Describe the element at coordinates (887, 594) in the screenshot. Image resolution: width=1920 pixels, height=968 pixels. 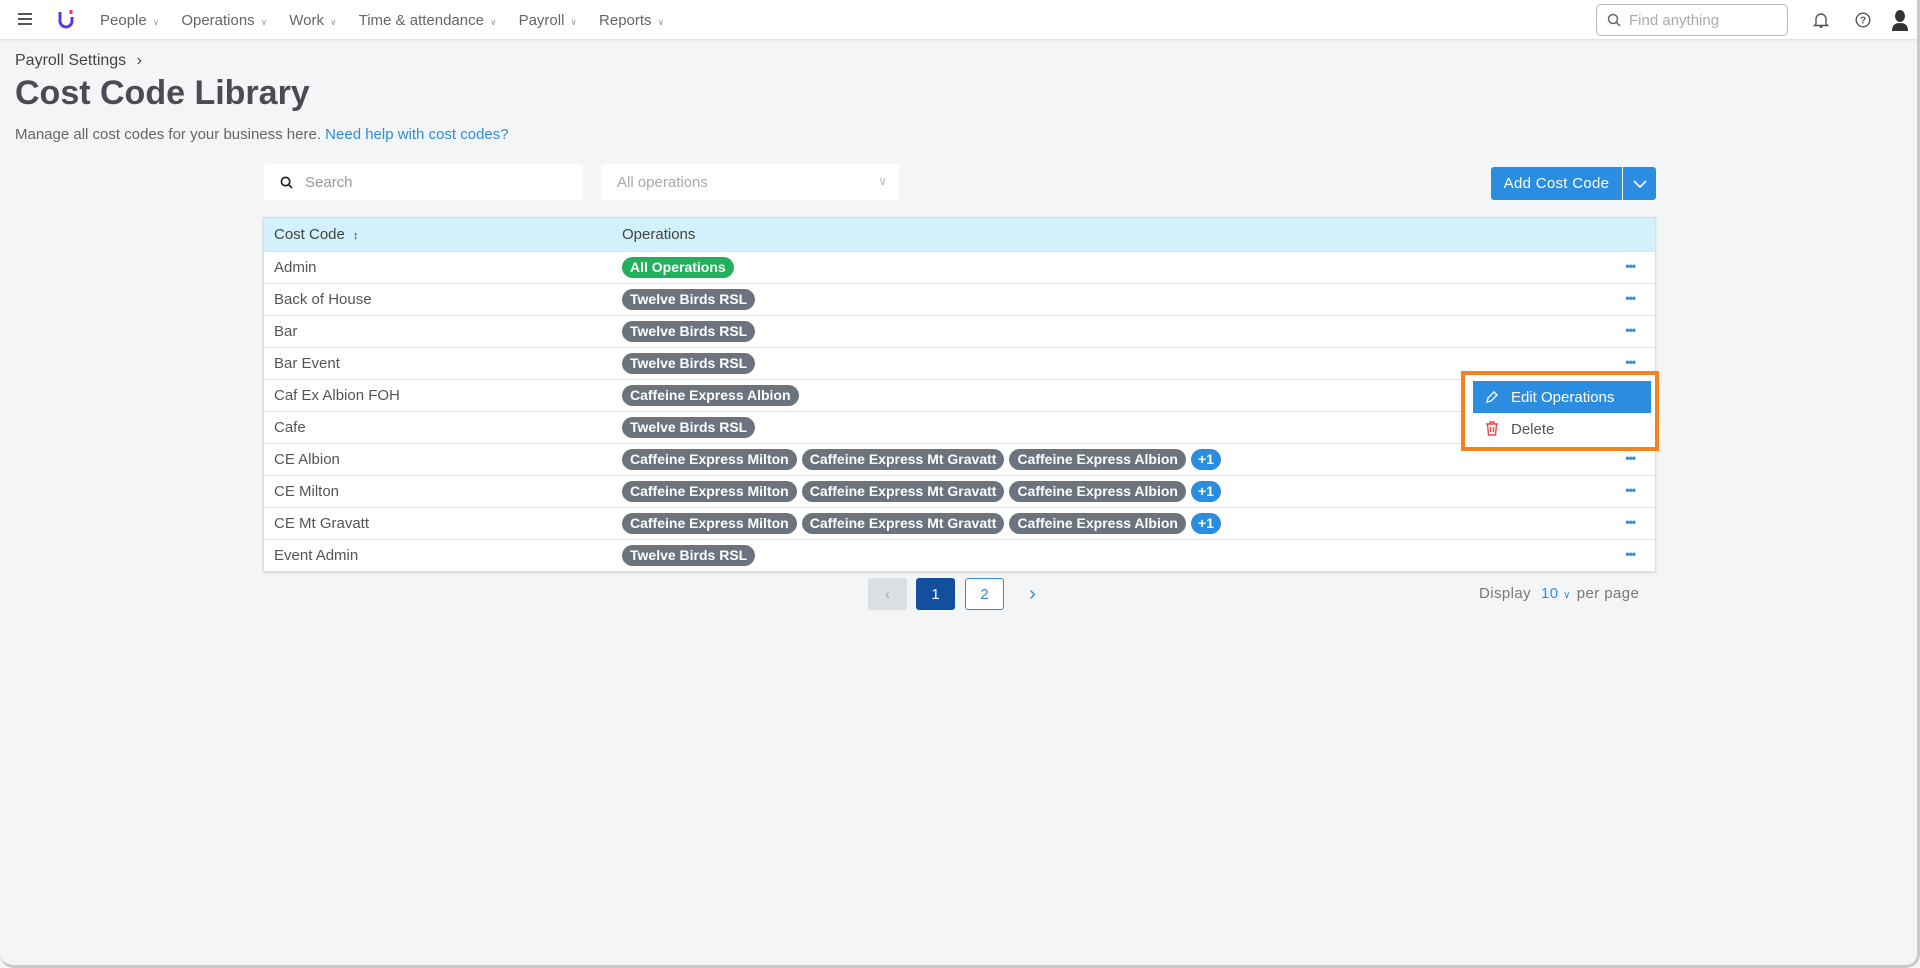
I see `prev-page-button: ‹` at that location.